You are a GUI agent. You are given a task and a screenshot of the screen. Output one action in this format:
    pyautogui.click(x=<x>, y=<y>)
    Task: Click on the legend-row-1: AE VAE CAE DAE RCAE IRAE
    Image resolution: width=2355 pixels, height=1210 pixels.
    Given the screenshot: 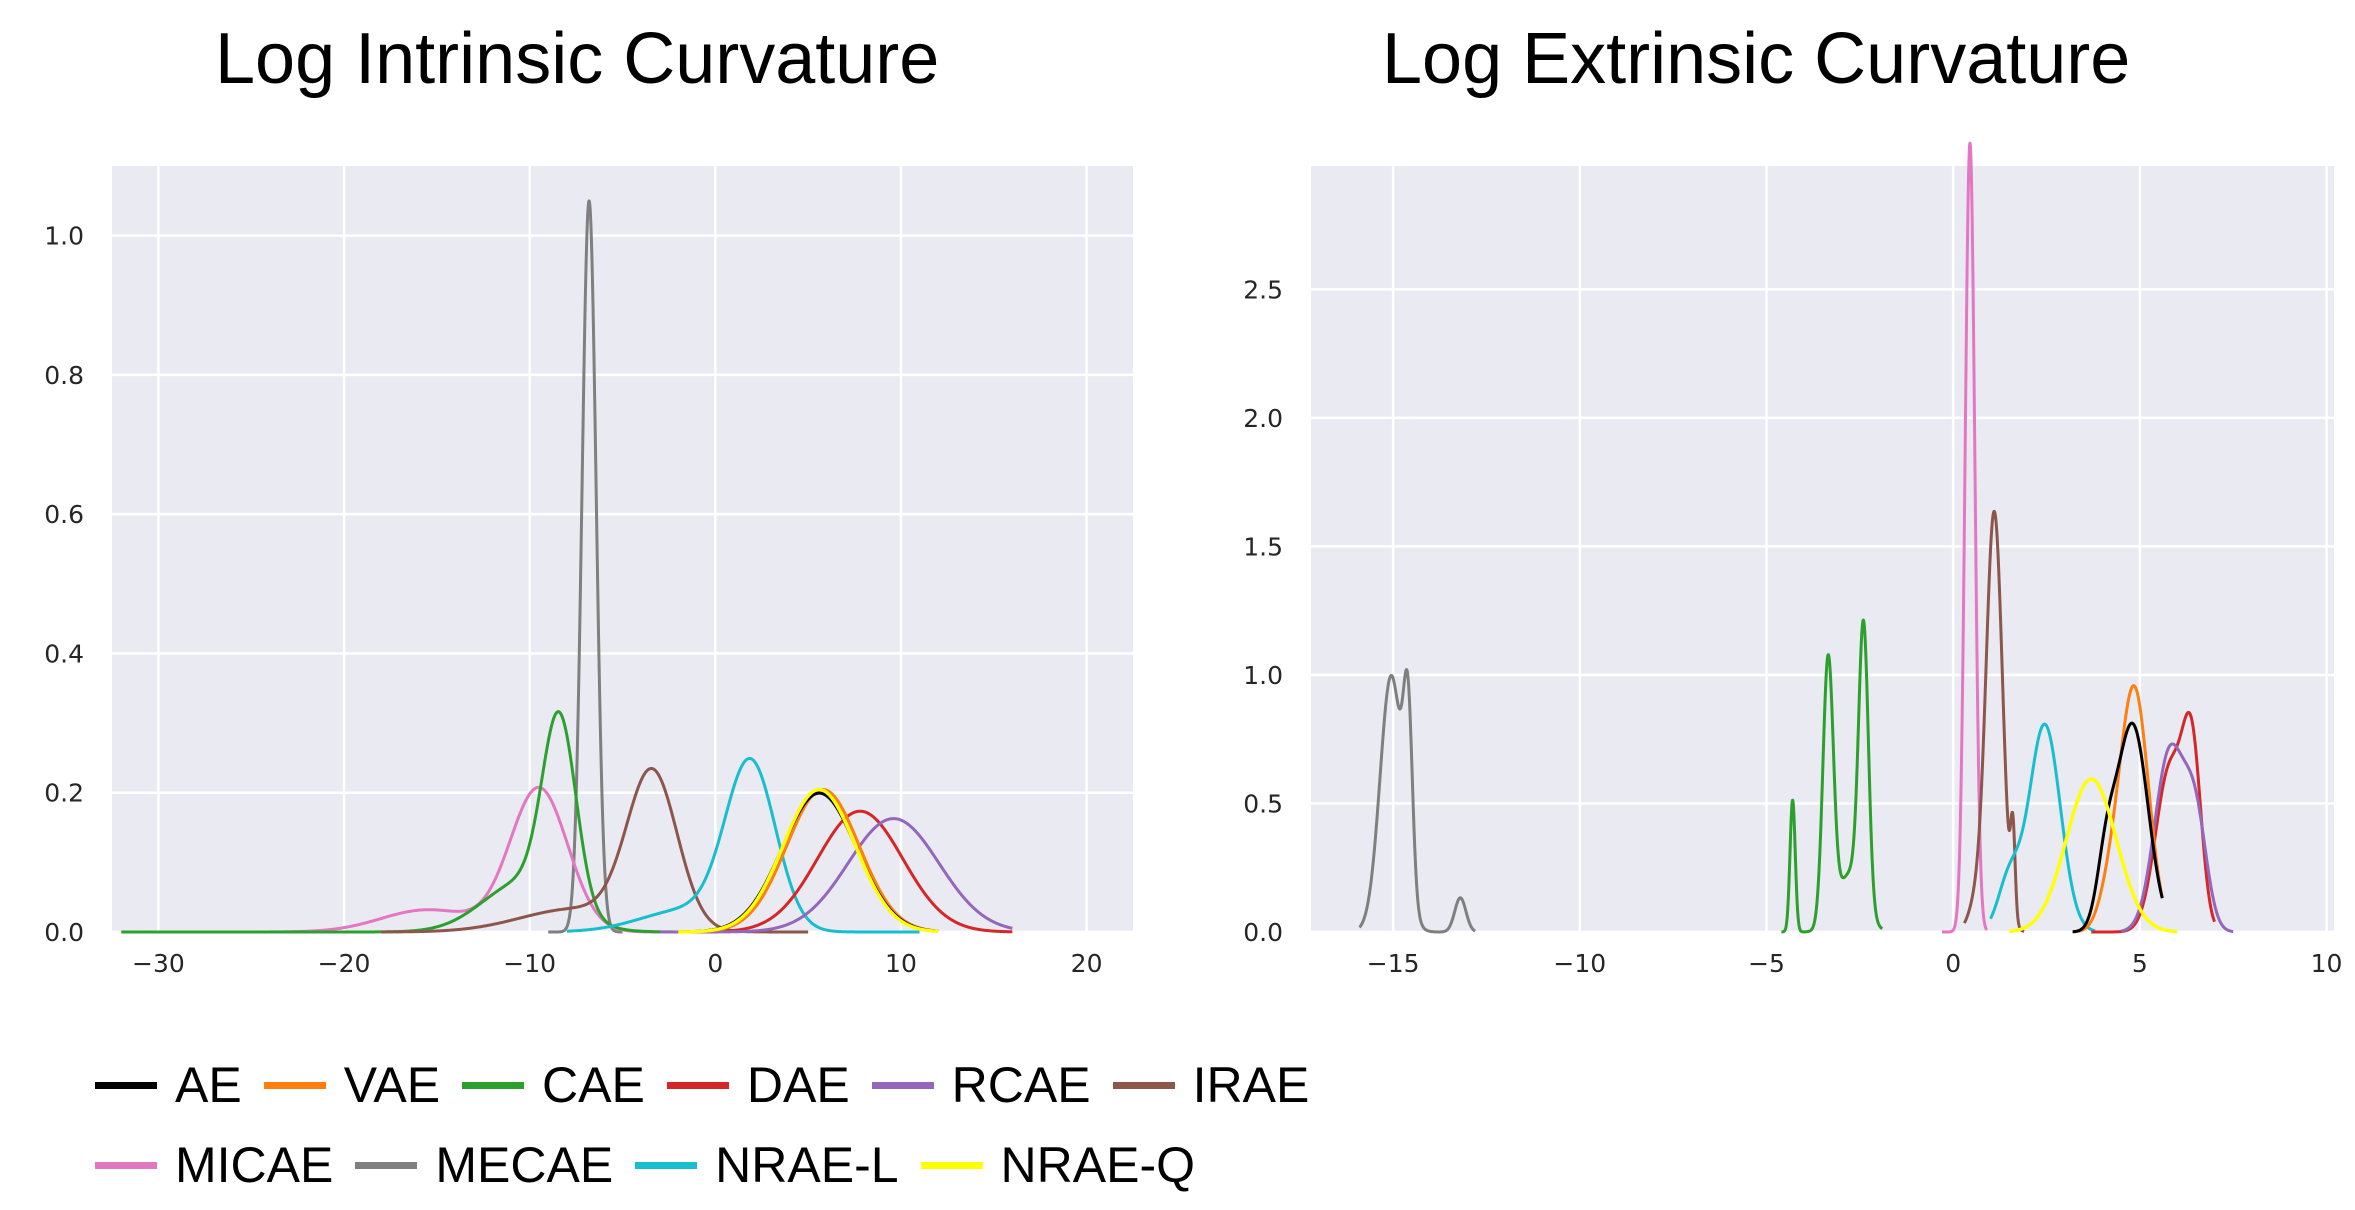 What is the action you would take?
    pyautogui.click(x=713, y=1085)
    